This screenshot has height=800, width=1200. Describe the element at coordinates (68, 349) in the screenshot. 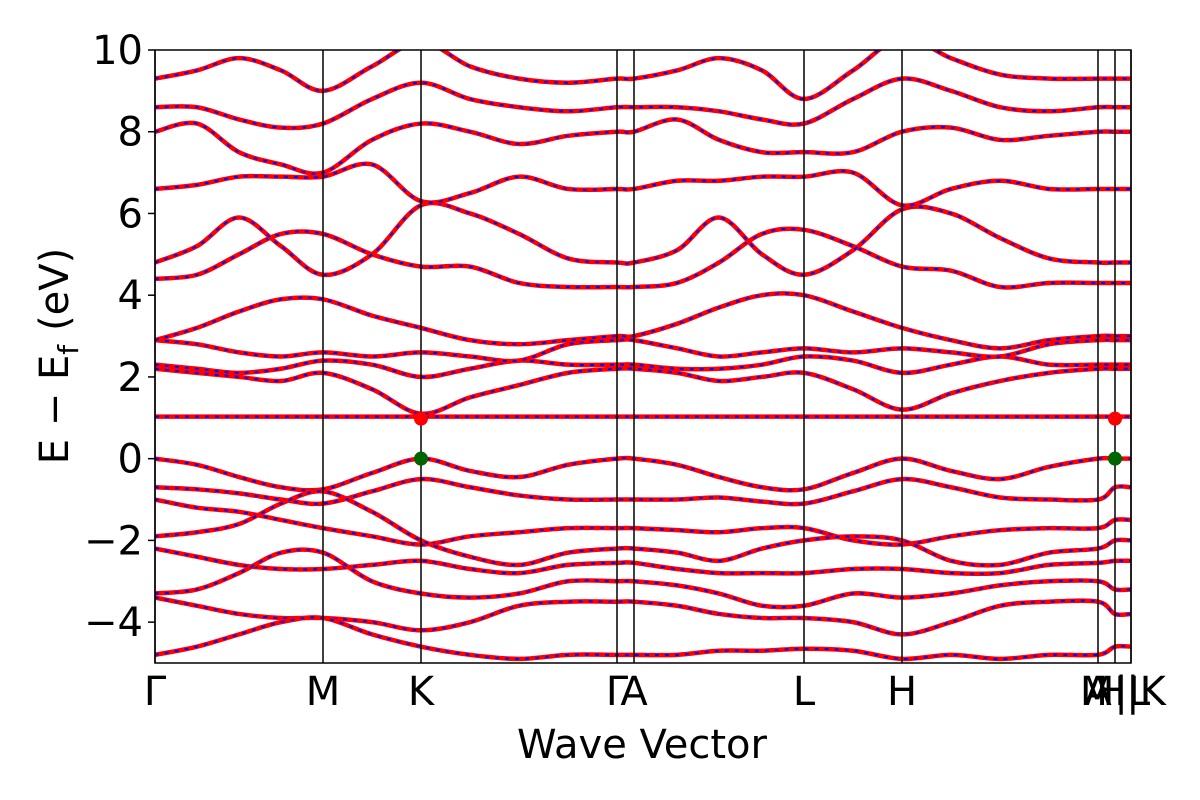

I see `y-label-subscript: f` at that location.